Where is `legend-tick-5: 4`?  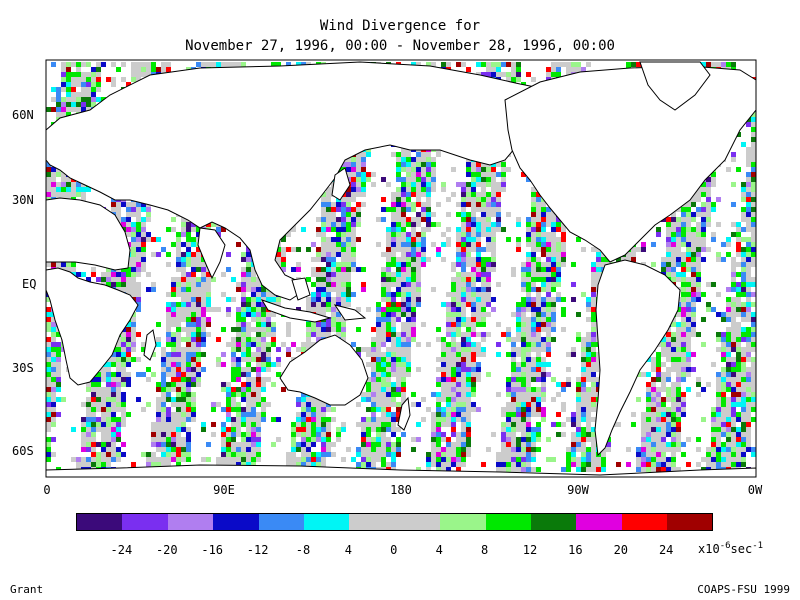
legend-tick-5: 4 is located at coordinates (348, 550).